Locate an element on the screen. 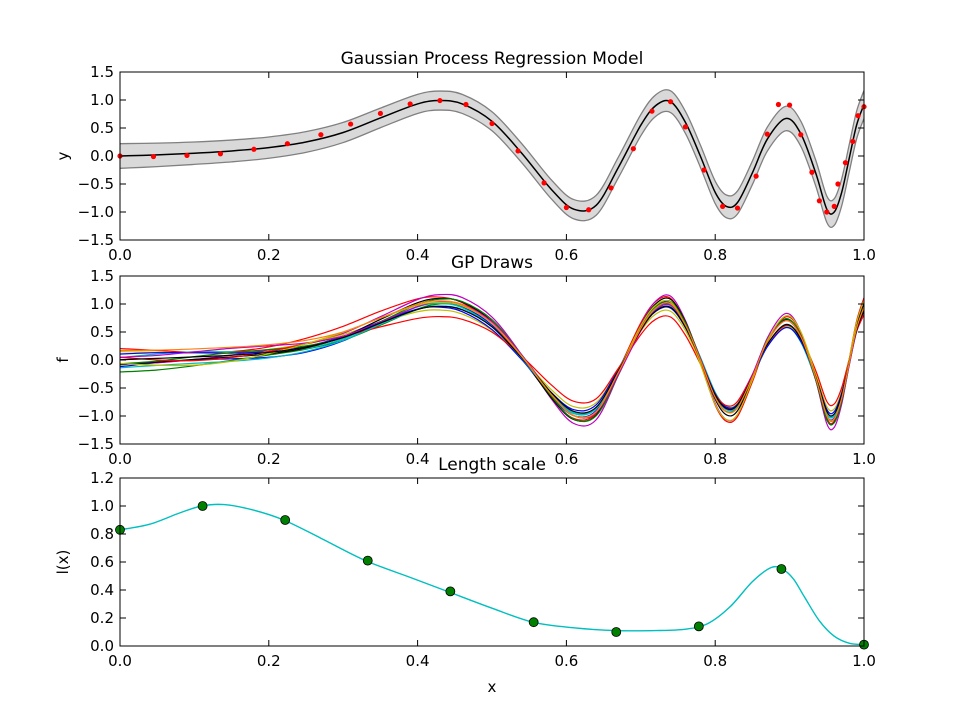 The height and width of the screenshot is (720, 960). posterior-mean-line is located at coordinates (492, 157).